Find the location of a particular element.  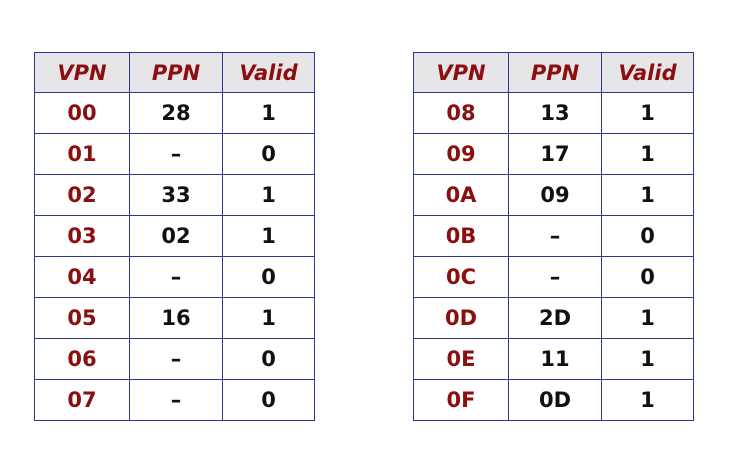

table-row: 00 28 1 is located at coordinates (174, 113).